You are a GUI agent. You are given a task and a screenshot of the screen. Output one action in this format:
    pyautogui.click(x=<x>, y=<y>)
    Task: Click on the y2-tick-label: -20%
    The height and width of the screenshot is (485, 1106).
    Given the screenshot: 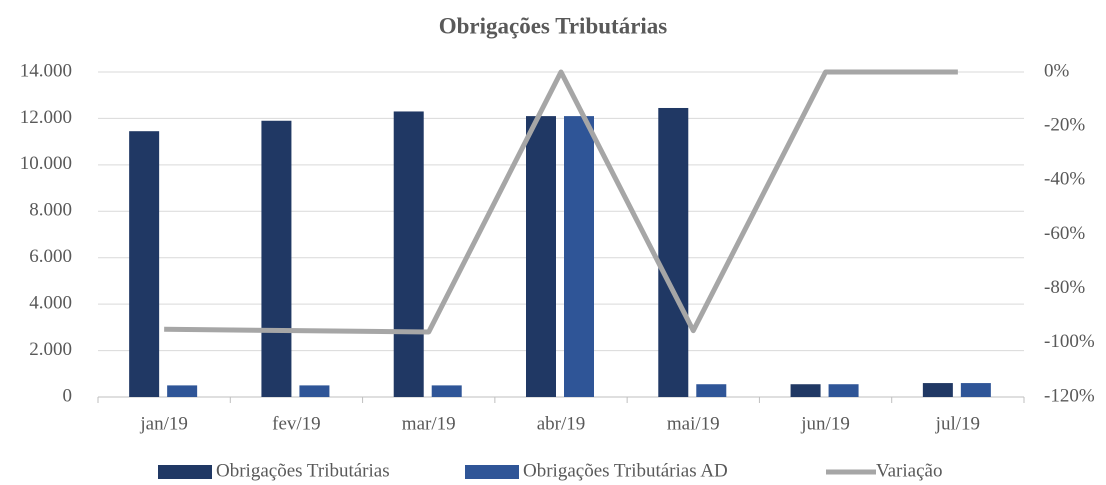 What is the action you would take?
    pyautogui.click(x=1064, y=125)
    